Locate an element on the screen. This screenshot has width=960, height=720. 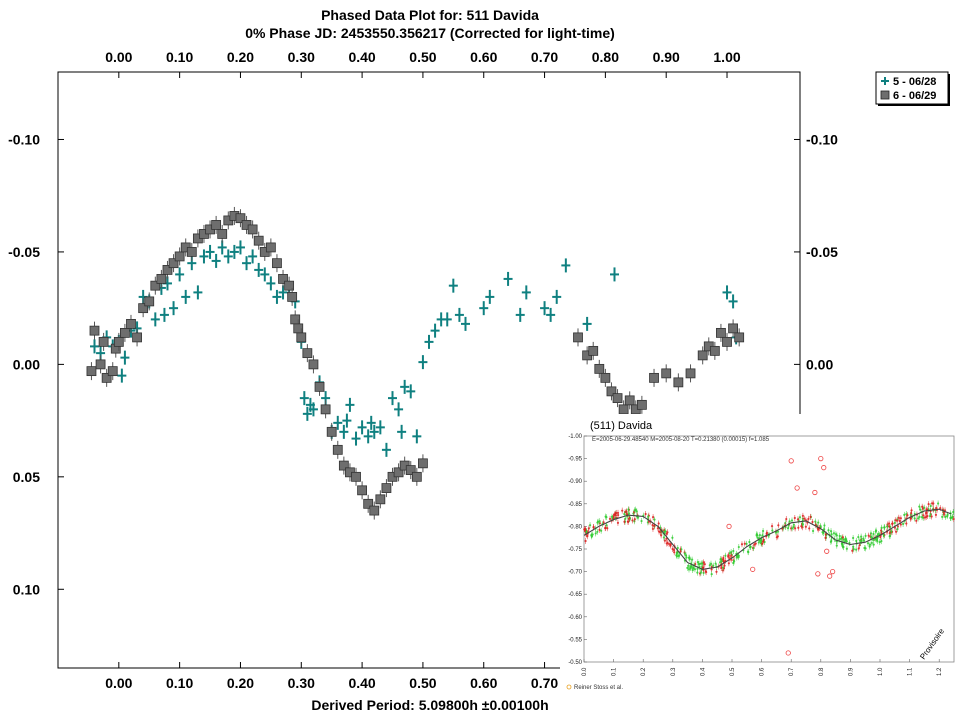
x-tick-label: 0.70 is located at coordinates (544, 683).